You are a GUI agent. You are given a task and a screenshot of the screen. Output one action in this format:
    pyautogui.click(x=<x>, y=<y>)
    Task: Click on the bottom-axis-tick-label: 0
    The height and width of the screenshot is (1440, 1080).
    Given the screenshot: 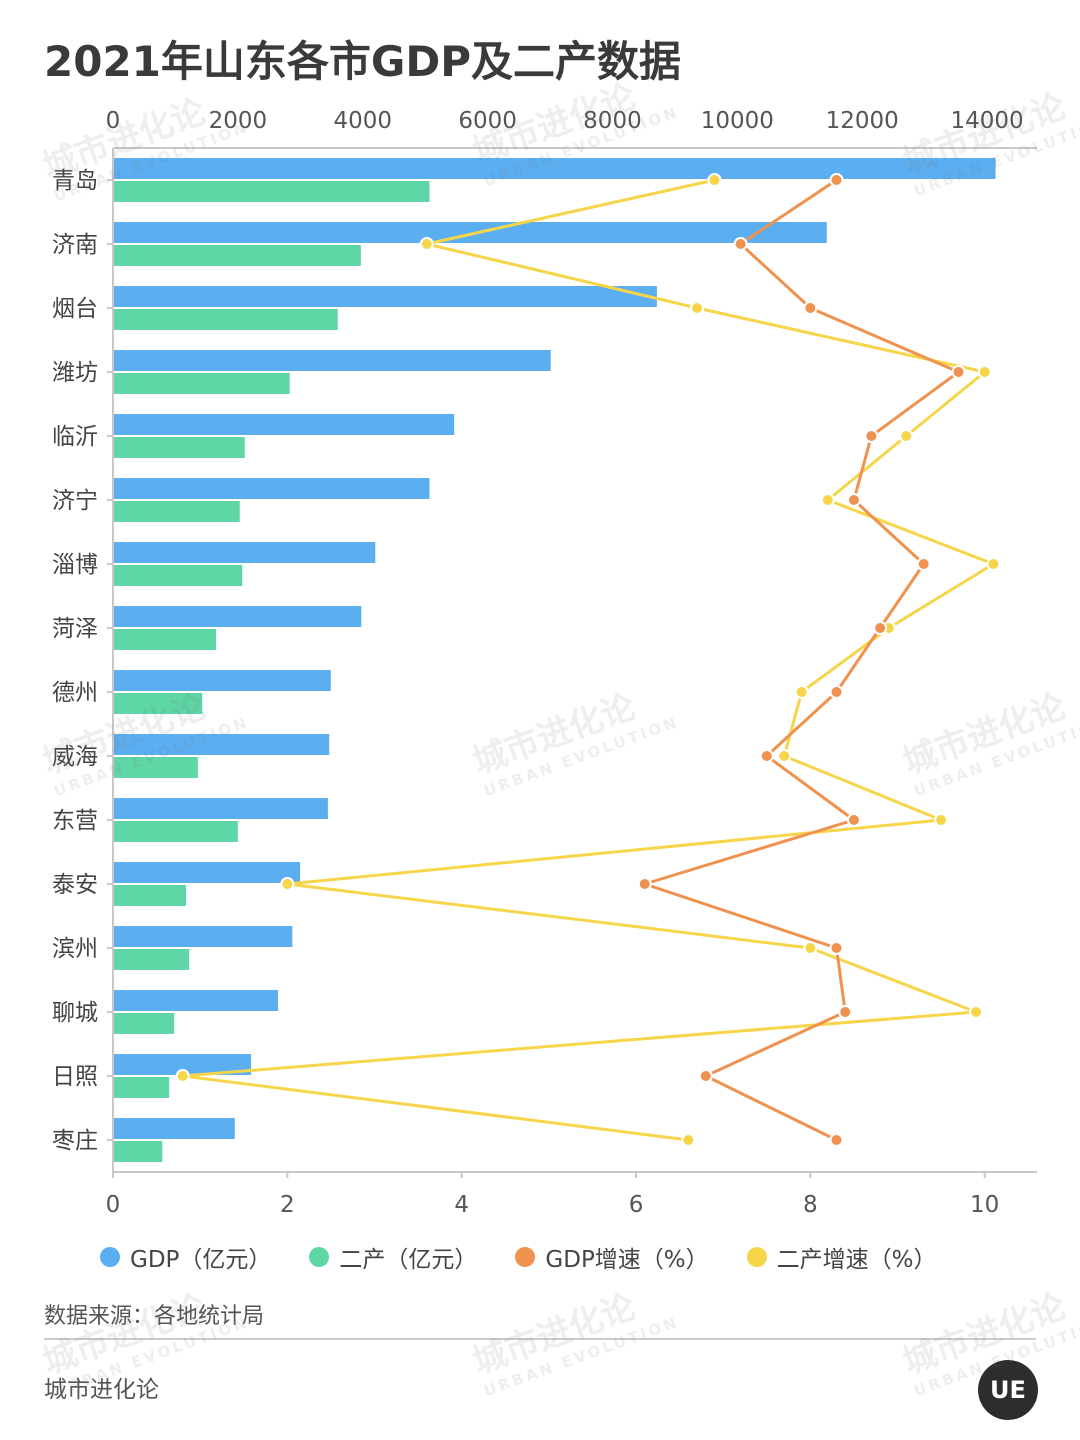 What is the action you would take?
    pyautogui.click(x=113, y=1205)
    